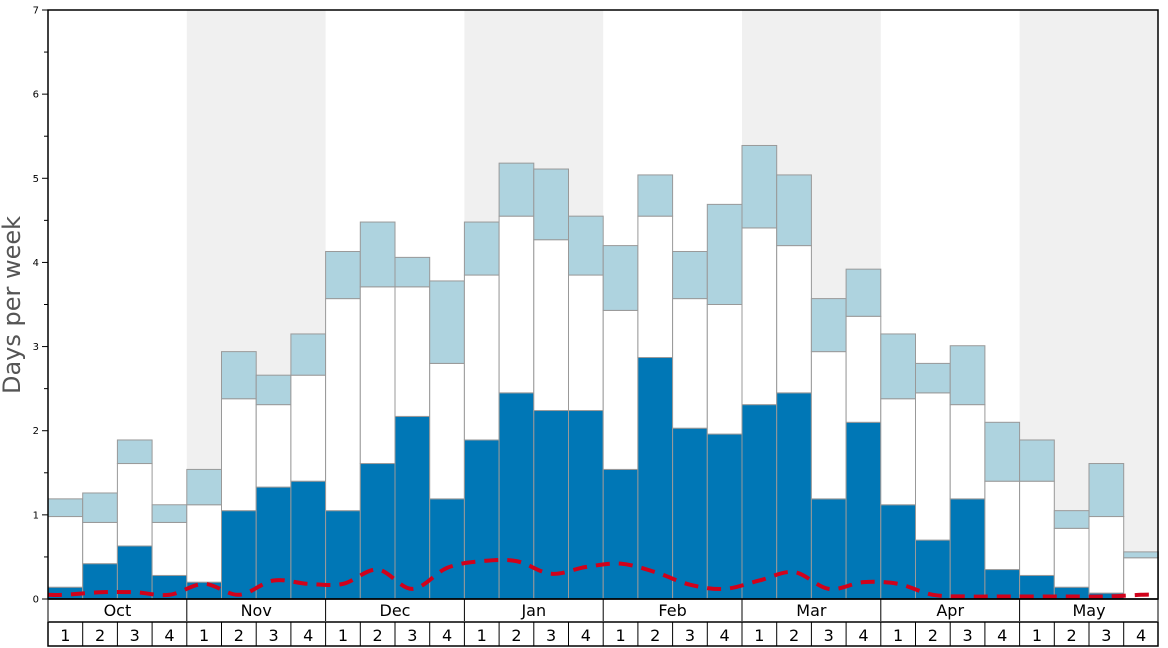  I want to click on month-label-dec: Dec, so click(395, 610).